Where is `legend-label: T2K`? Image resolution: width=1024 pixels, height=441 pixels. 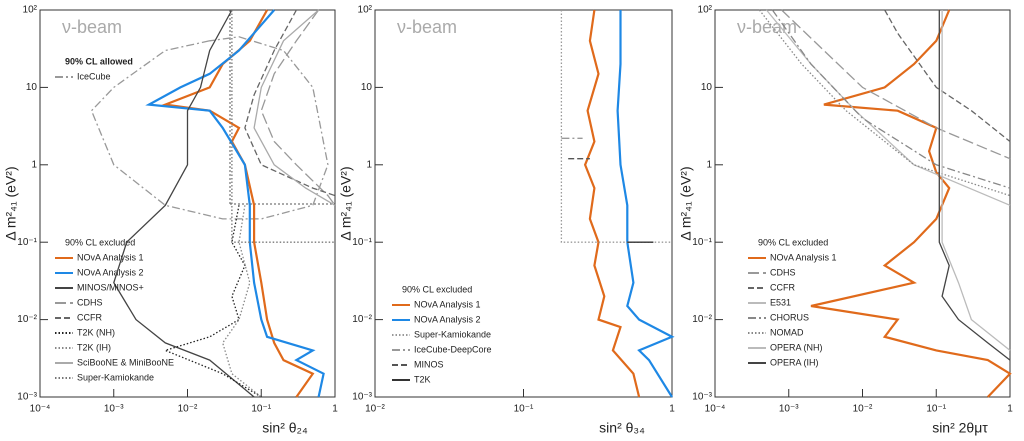
legend-label: T2K is located at coordinates (422, 379).